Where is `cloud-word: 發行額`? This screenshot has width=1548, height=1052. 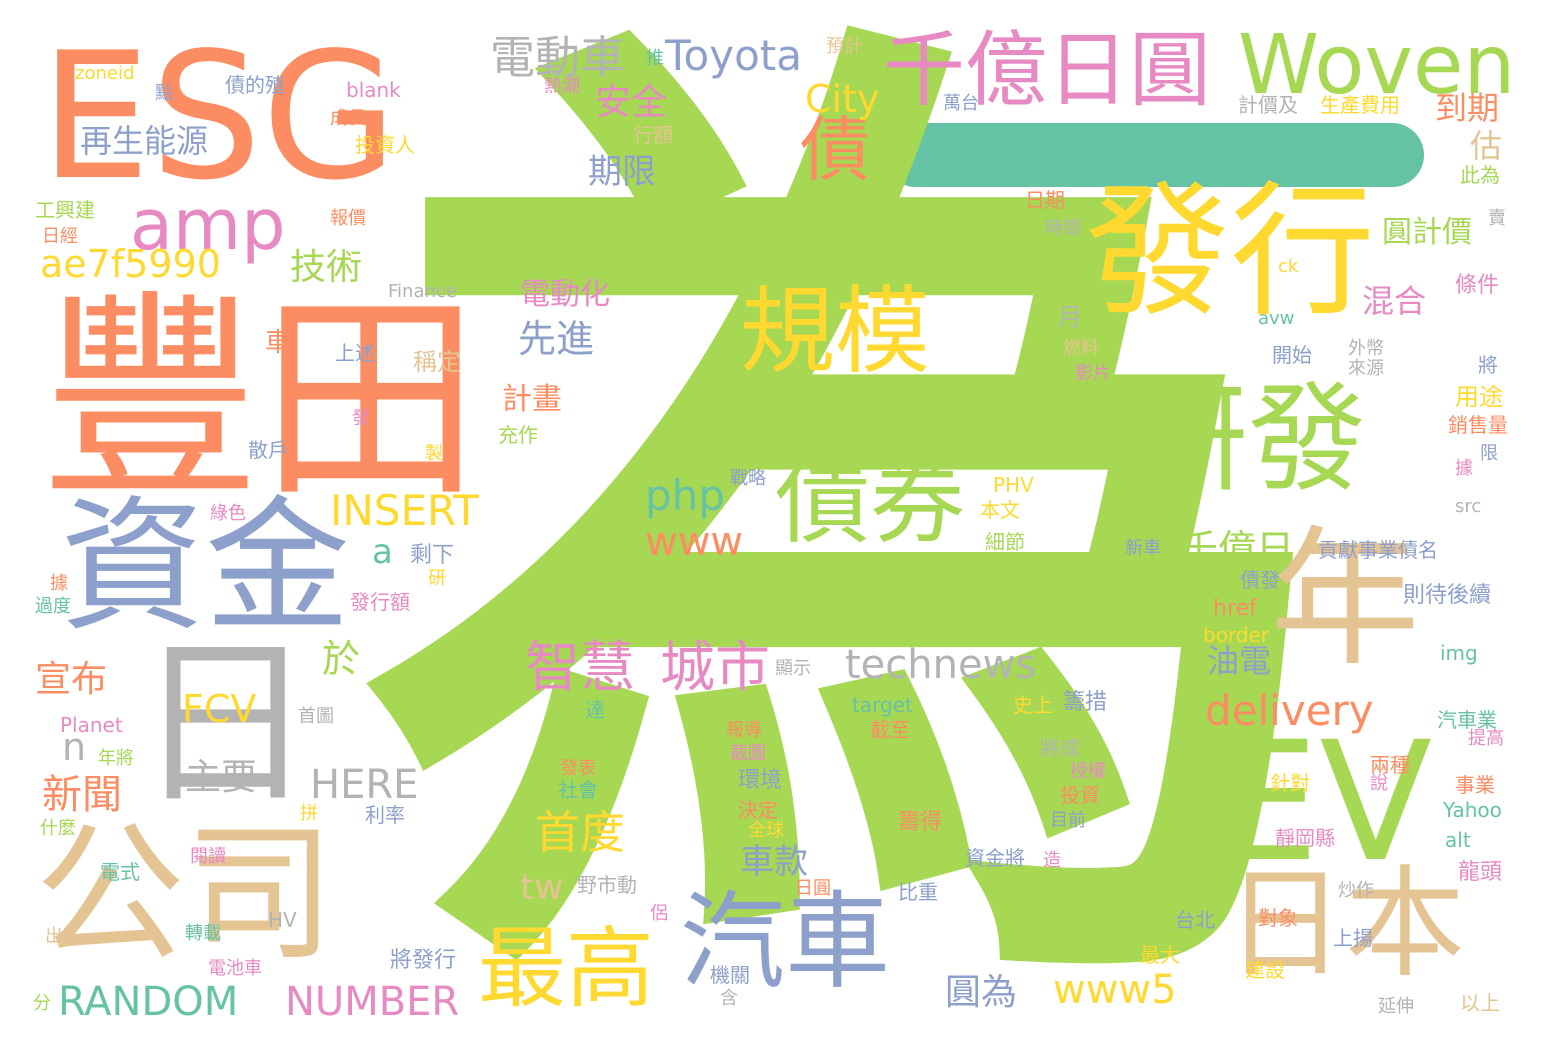
cloud-word: 發行額 is located at coordinates (380, 602).